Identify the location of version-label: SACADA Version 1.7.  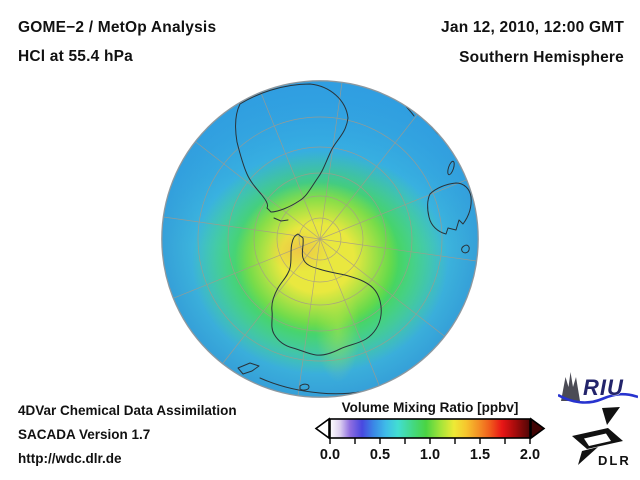
(84, 434).